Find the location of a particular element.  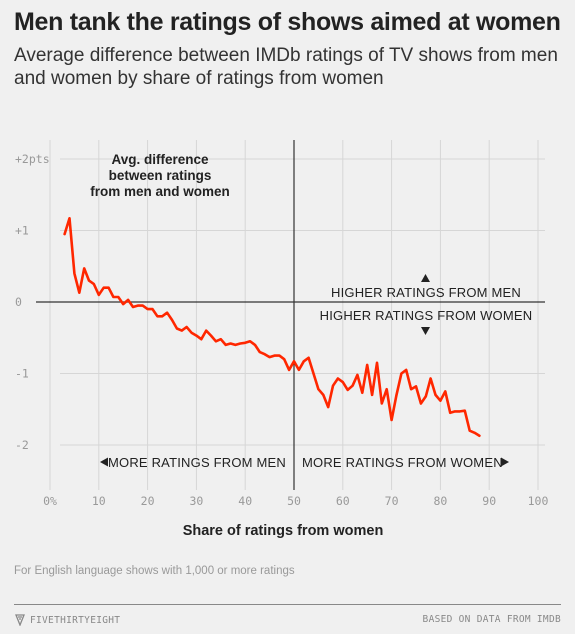

x-tick-label: 100 is located at coordinates (538, 501).